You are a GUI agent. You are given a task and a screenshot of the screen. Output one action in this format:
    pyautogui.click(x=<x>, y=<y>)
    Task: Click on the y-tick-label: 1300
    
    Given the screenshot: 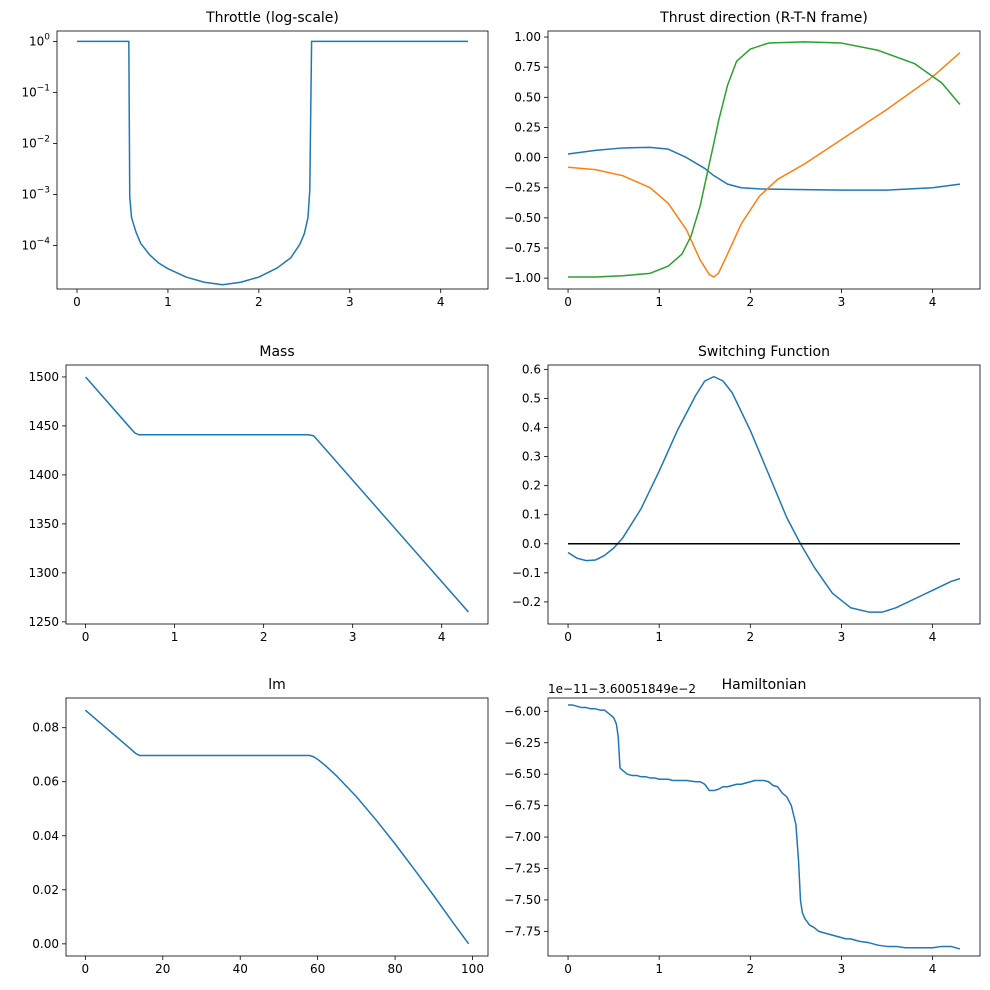 What is the action you would take?
    pyautogui.click(x=43, y=573)
    